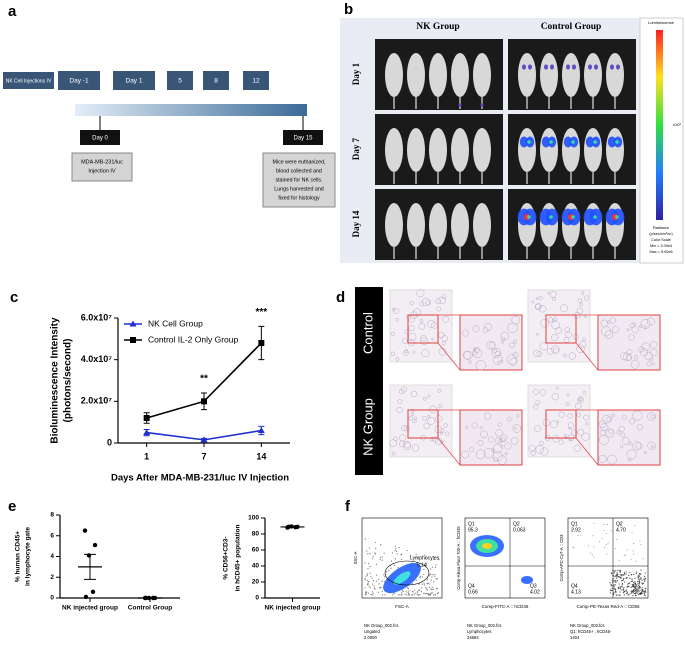 This screenshot has width=685, height=647. I want to click on note: MDA-MB-231/luc, so click(102, 162).